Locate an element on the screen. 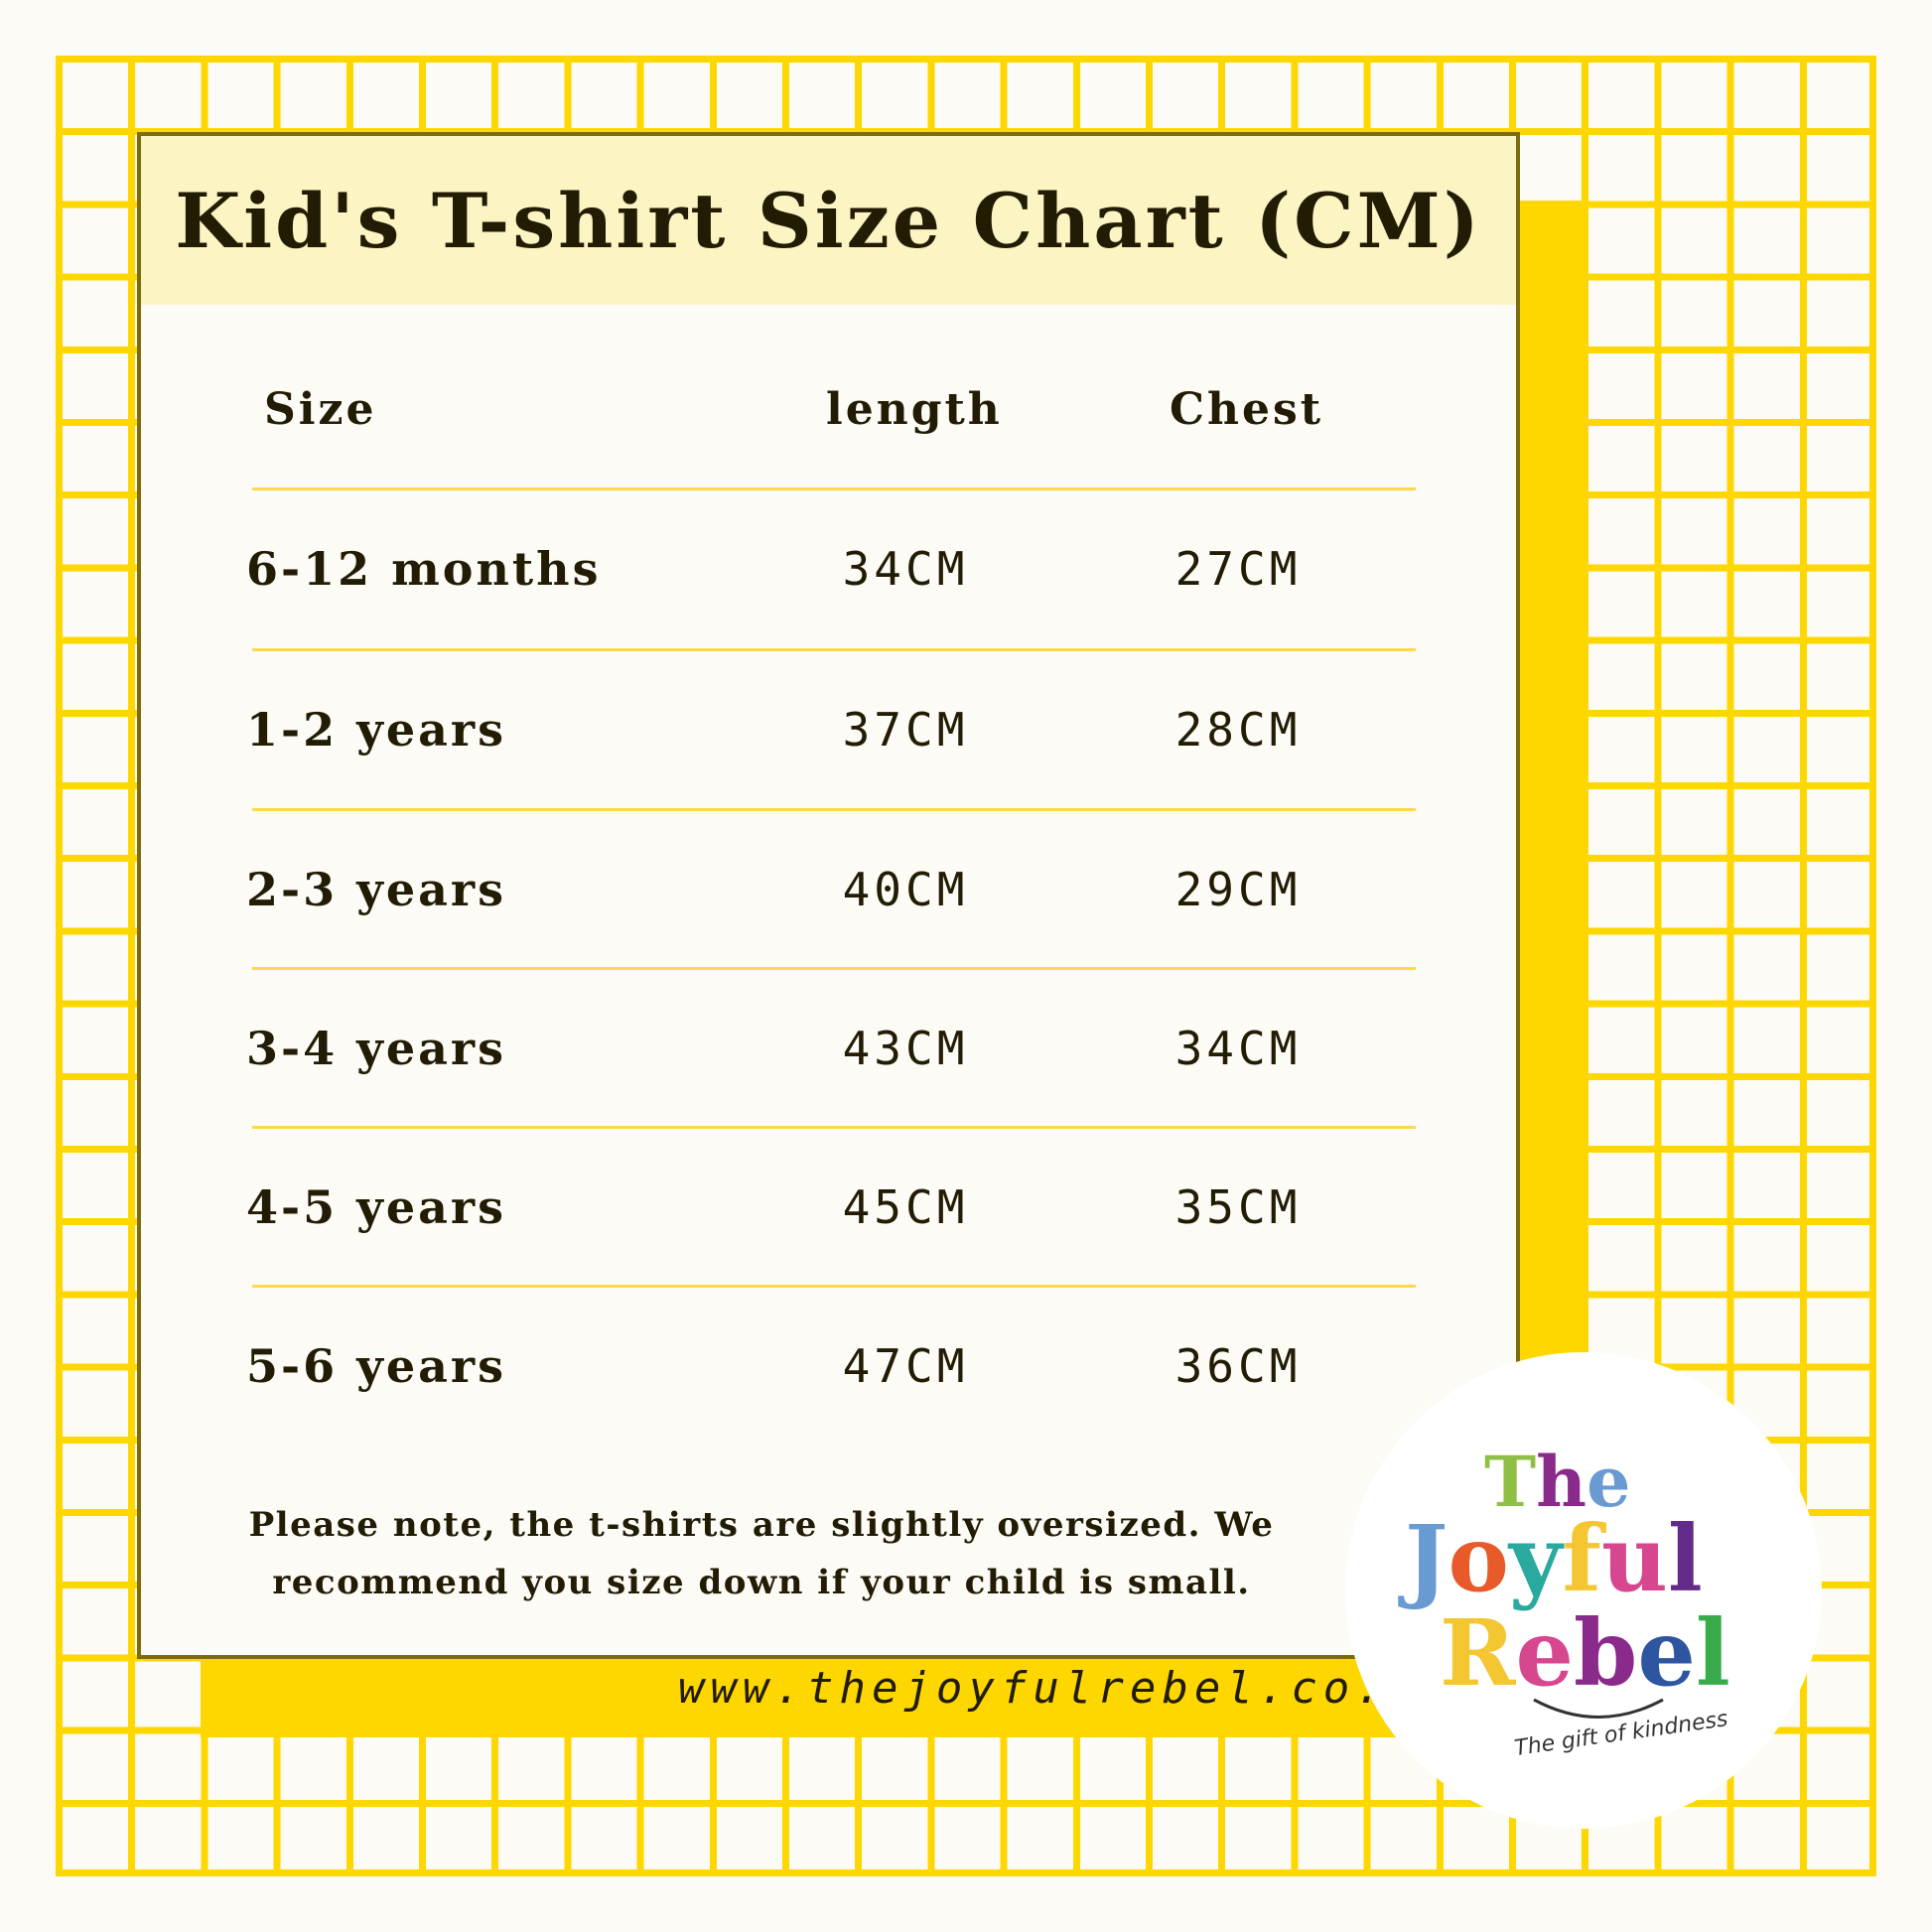 The height and width of the screenshot is (1932, 1932). length-cell: 37CM is located at coordinates (906, 730).